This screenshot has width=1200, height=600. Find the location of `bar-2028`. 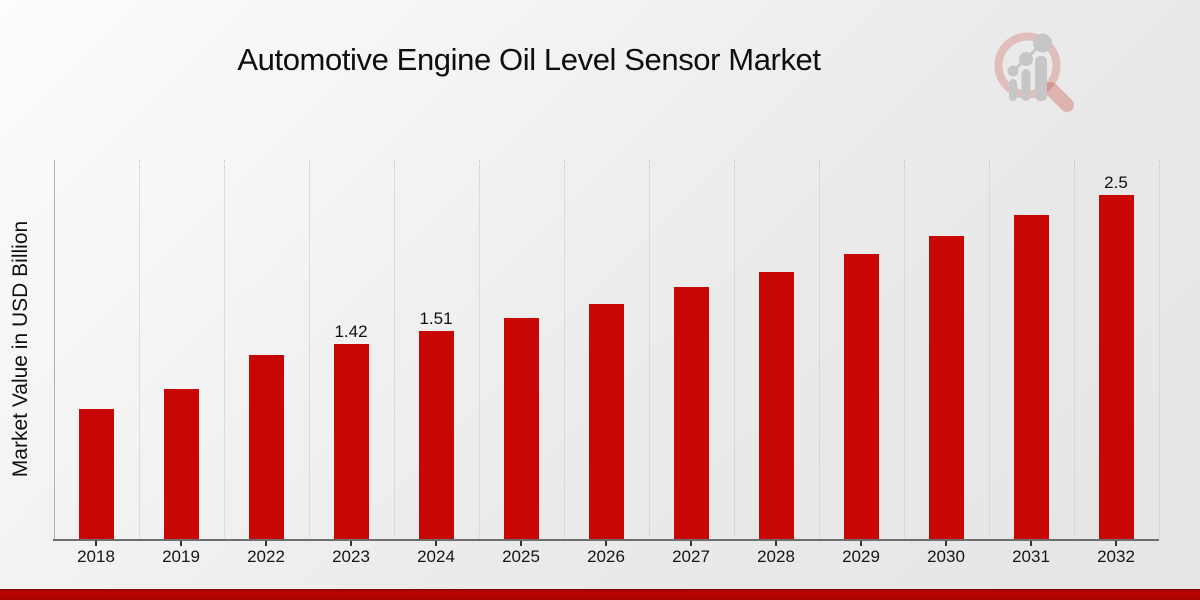

bar-2028 is located at coordinates (776, 405).